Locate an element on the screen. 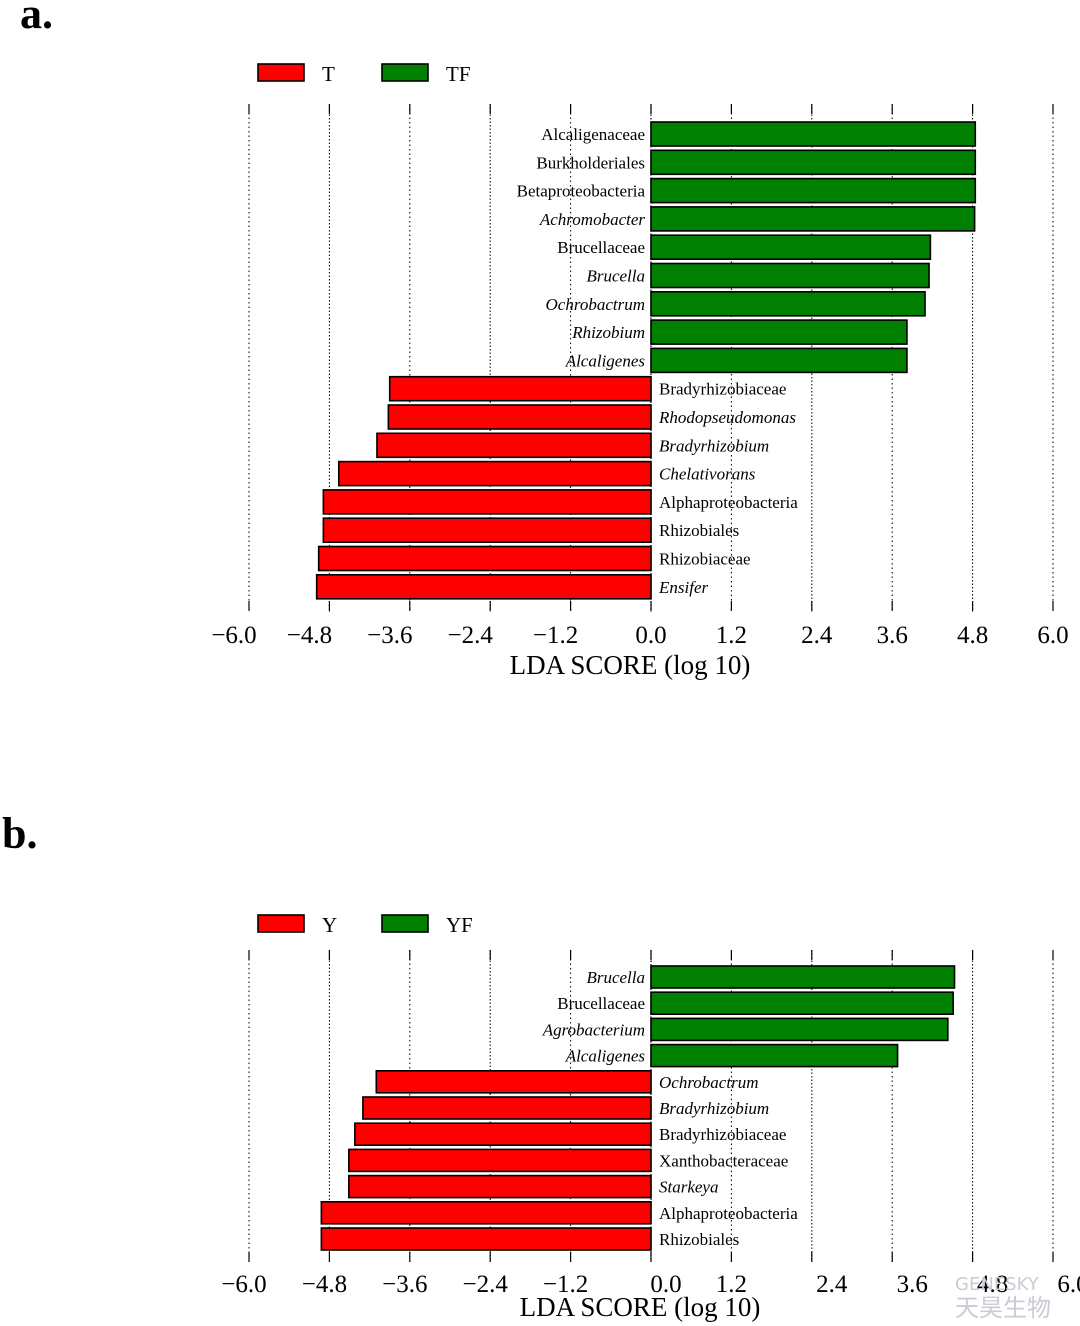 The width and height of the screenshot is (1080, 1326). bar-label: Alcaligenaceae is located at coordinates (593, 134).